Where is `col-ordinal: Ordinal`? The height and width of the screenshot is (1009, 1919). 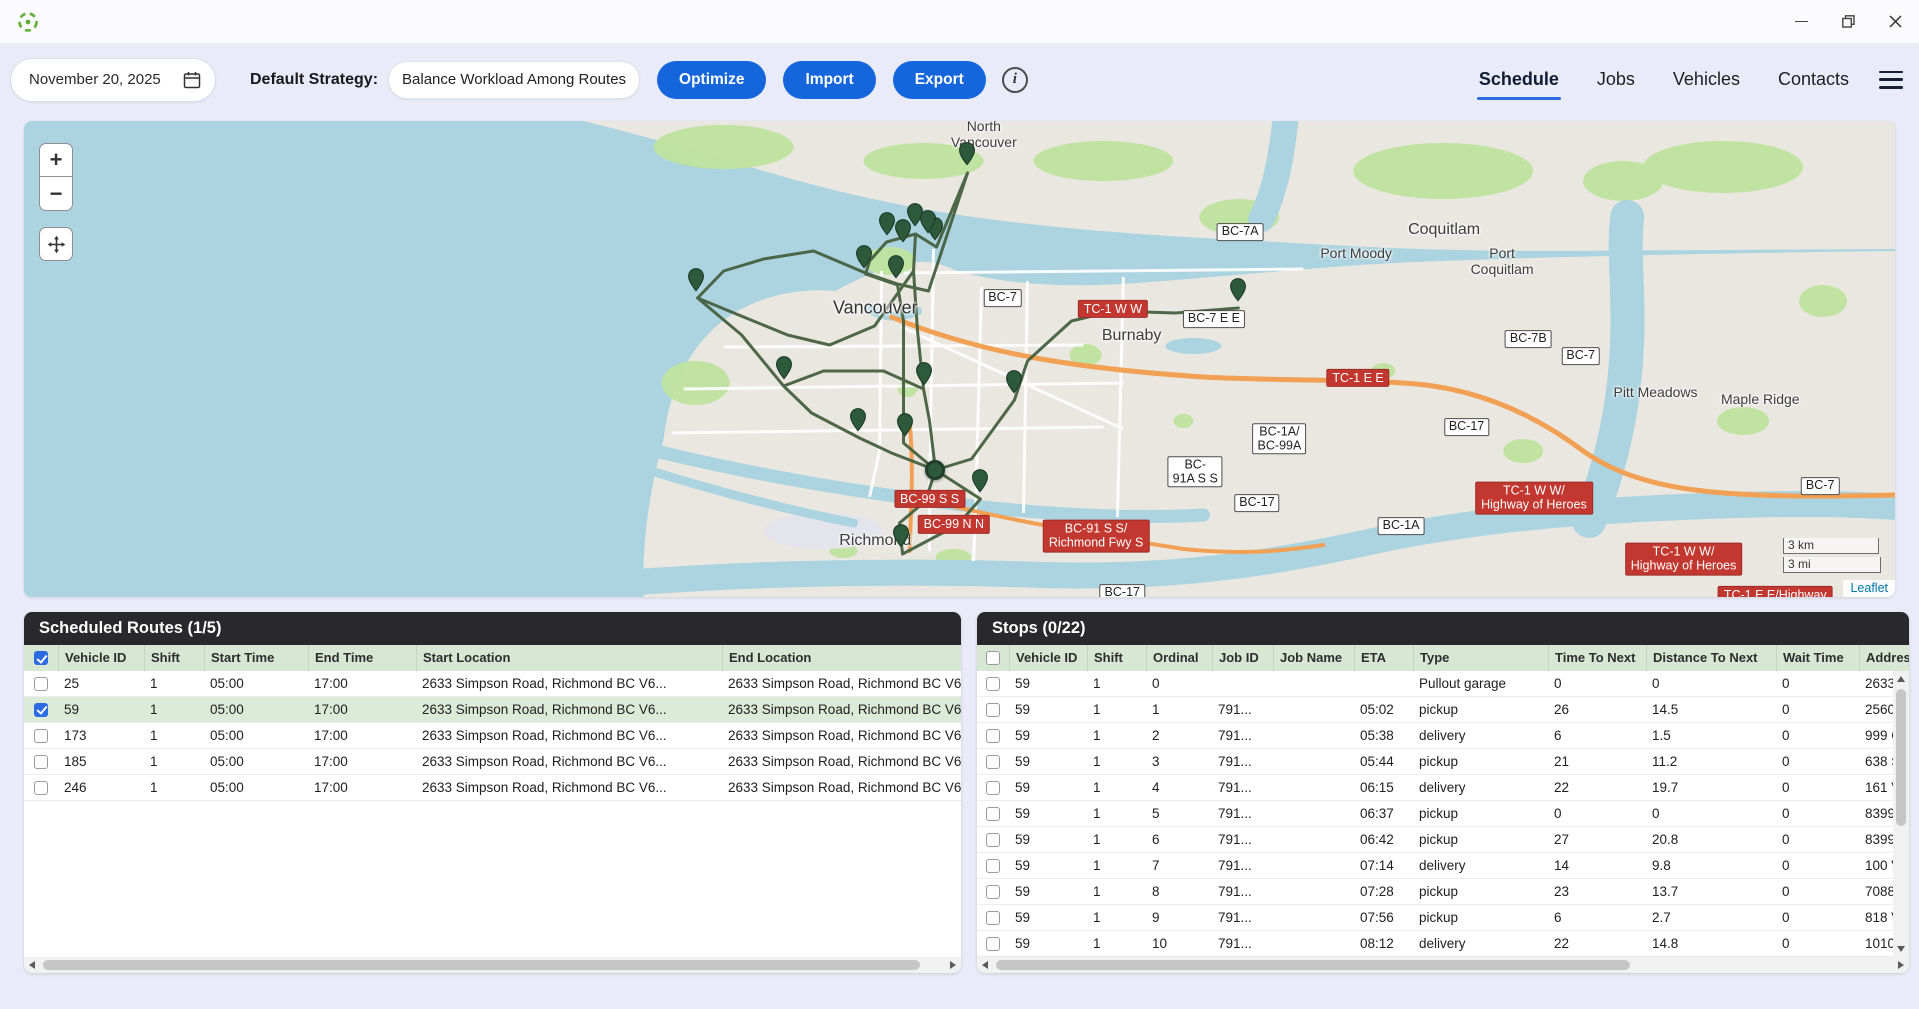 col-ordinal: Ordinal is located at coordinates (1179, 658).